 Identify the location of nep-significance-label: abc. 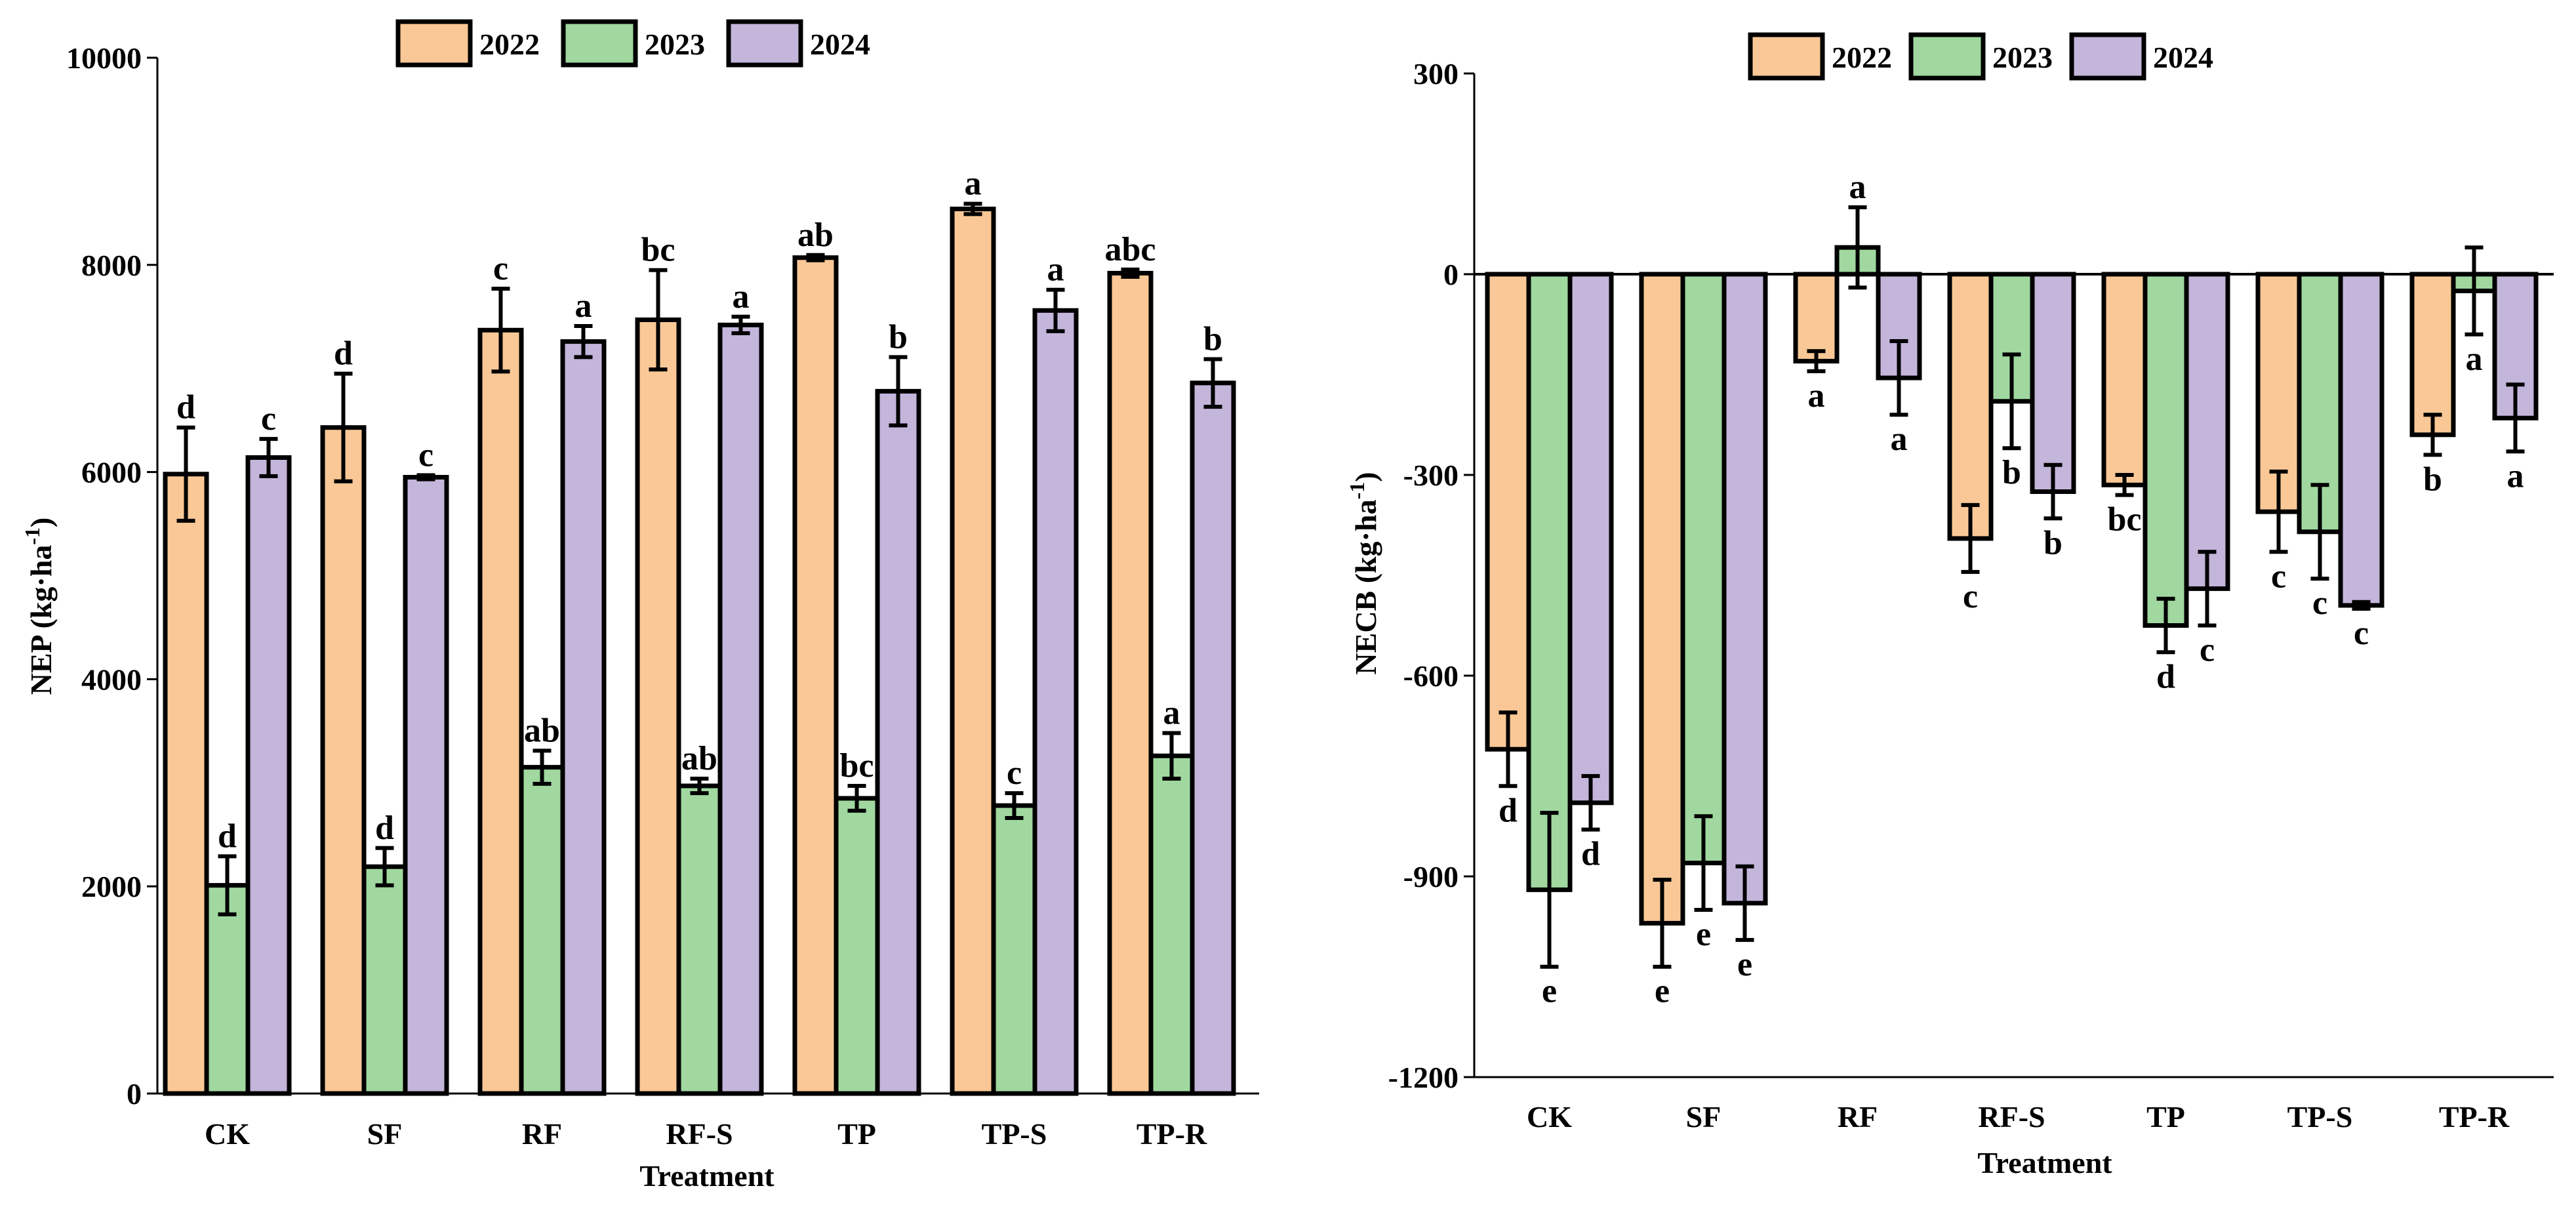
(1130, 249).